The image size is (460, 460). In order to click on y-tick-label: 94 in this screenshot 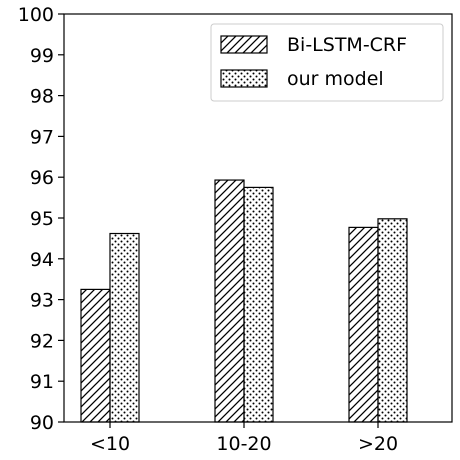, I will do `click(42, 260)`.